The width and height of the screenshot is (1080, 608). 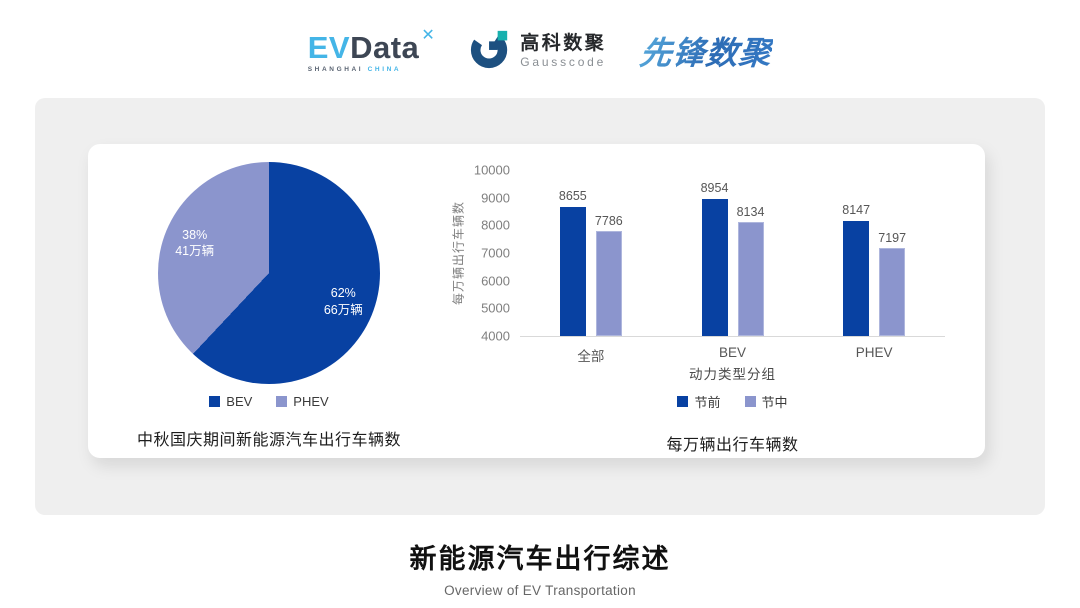 What do you see at coordinates (335, 70) in the screenshot?
I see `evdata-shanghai-text: SHANGHAI` at bounding box center [335, 70].